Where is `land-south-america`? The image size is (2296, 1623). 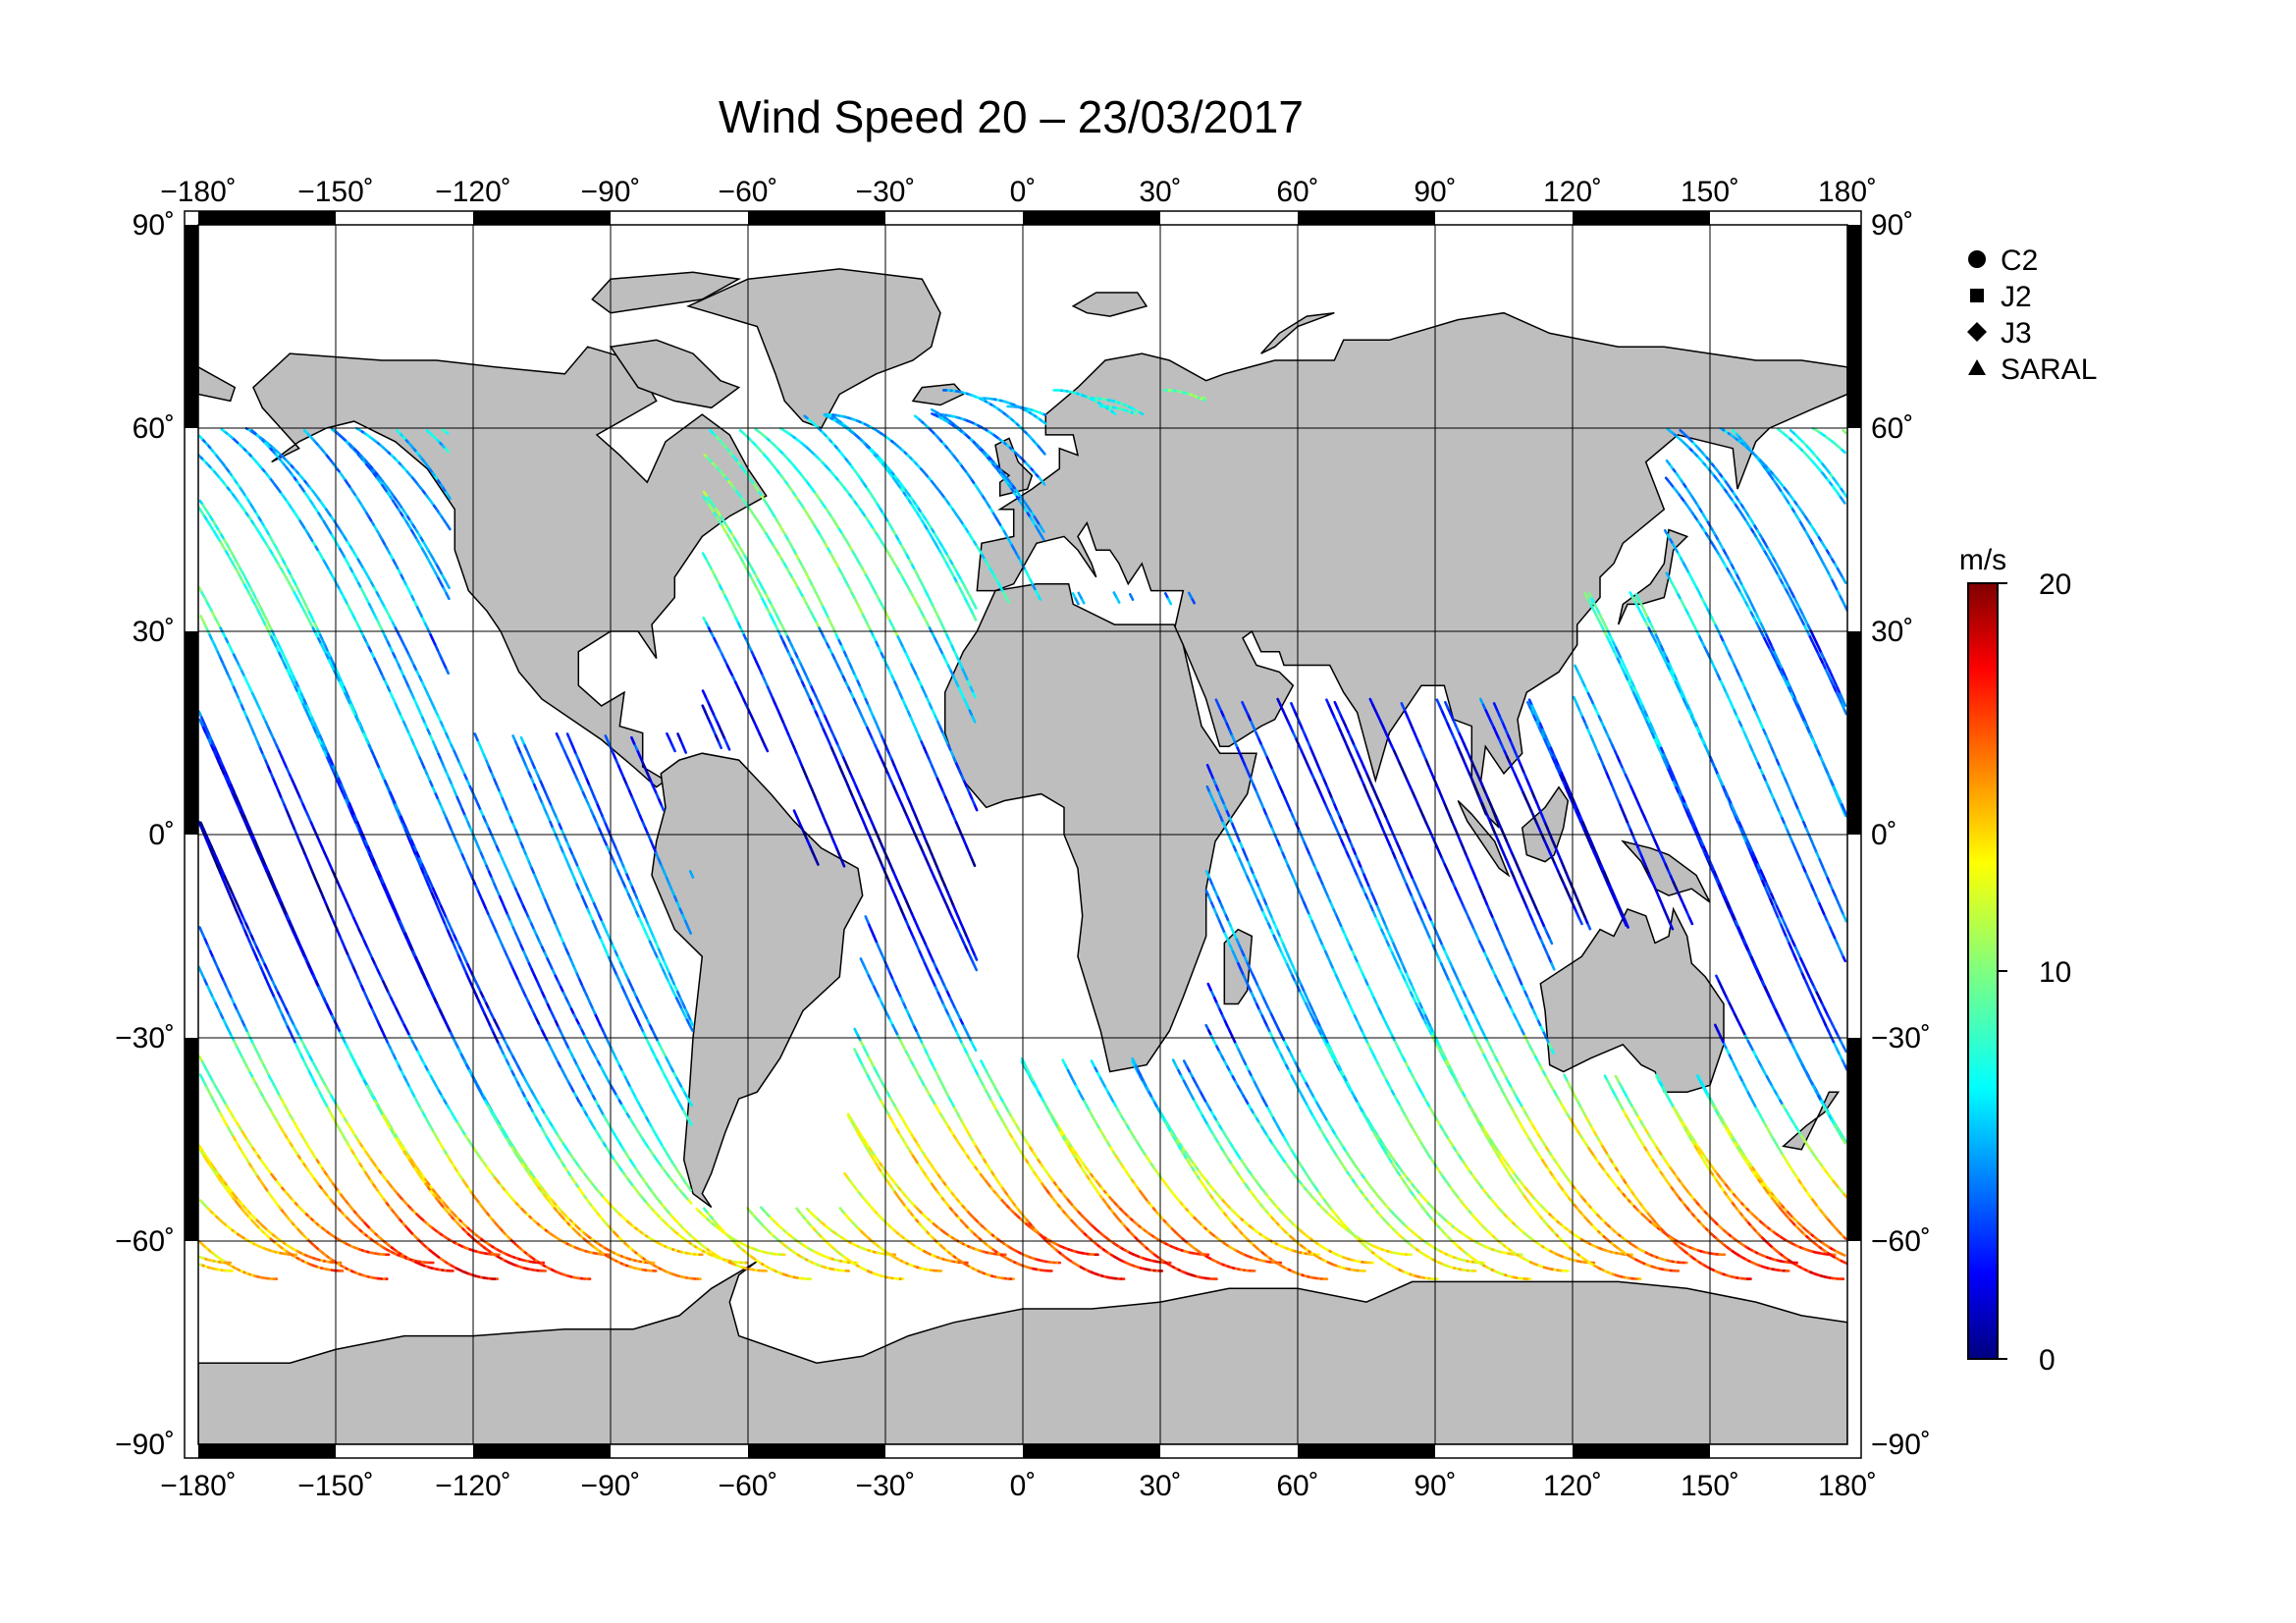 land-south-america is located at coordinates (757, 980).